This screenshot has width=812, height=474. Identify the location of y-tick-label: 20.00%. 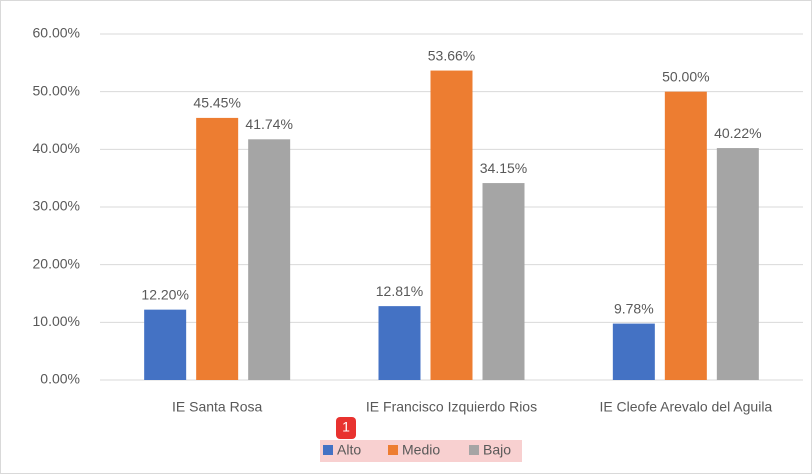
(56, 263).